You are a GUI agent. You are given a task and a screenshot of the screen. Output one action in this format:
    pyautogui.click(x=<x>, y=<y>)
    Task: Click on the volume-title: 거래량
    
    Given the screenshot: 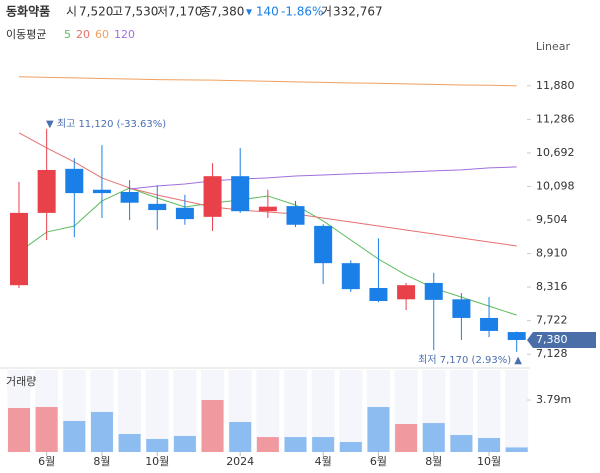 What is the action you would take?
    pyautogui.click(x=21, y=381)
    